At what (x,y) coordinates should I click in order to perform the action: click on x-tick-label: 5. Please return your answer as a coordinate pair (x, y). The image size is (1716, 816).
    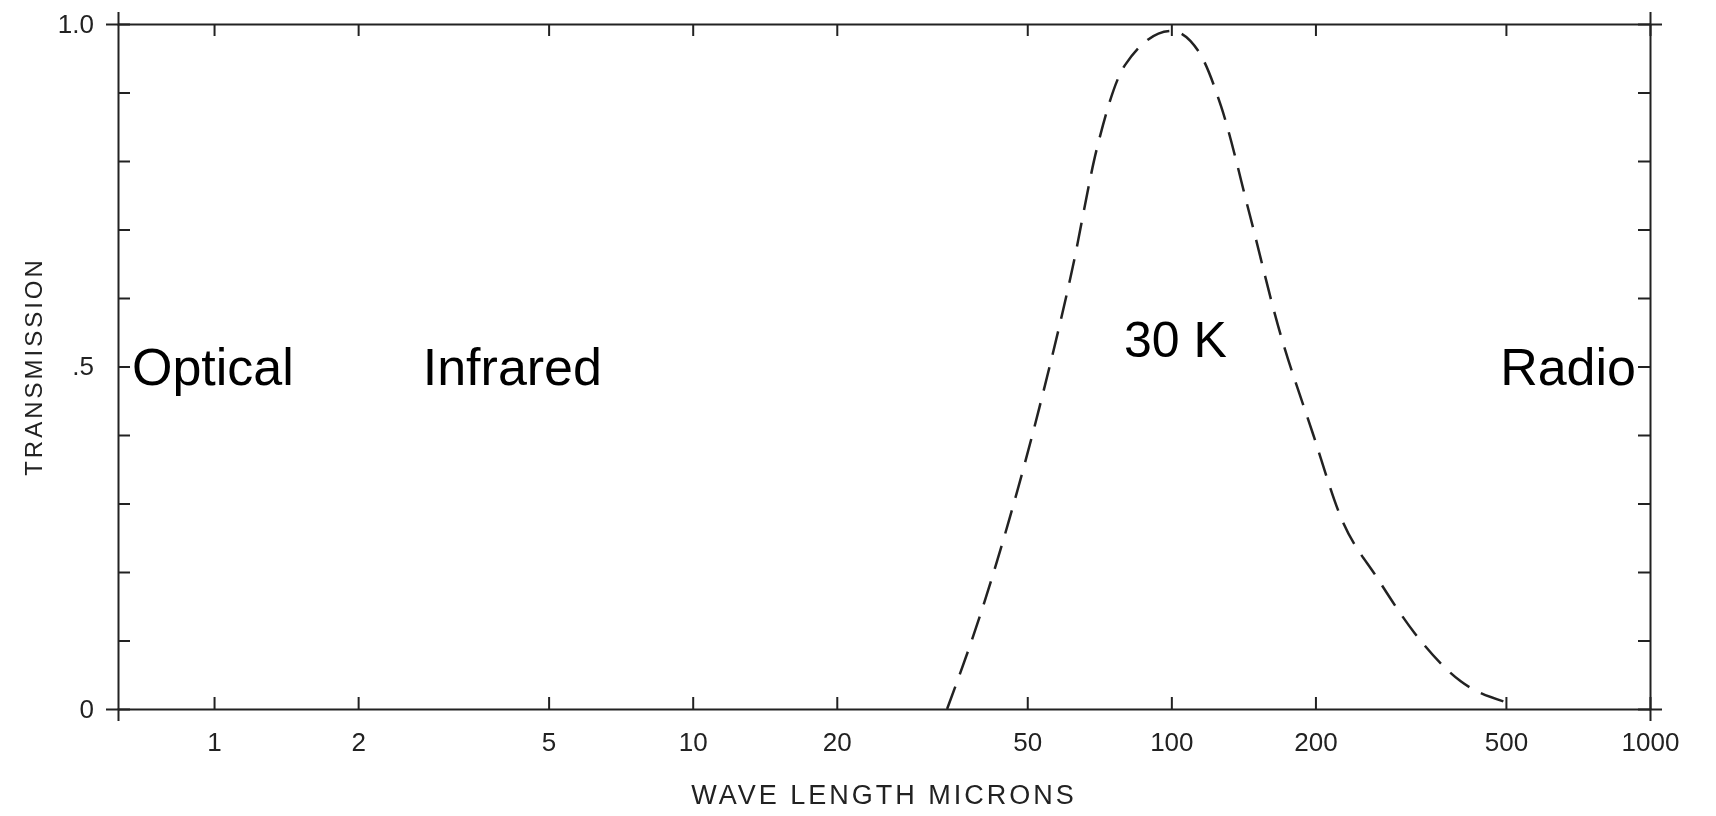
    Looking at the image, I should click on (549, 742).